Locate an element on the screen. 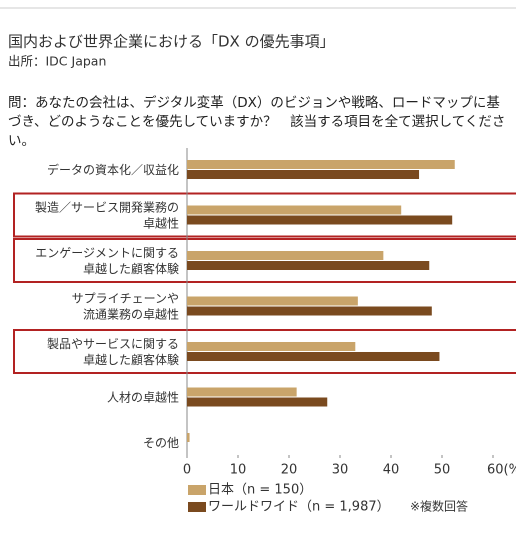 This screenshot has height=533, width=516. legend-label: 日本（n = 150） is located at coordinates (260, 490).